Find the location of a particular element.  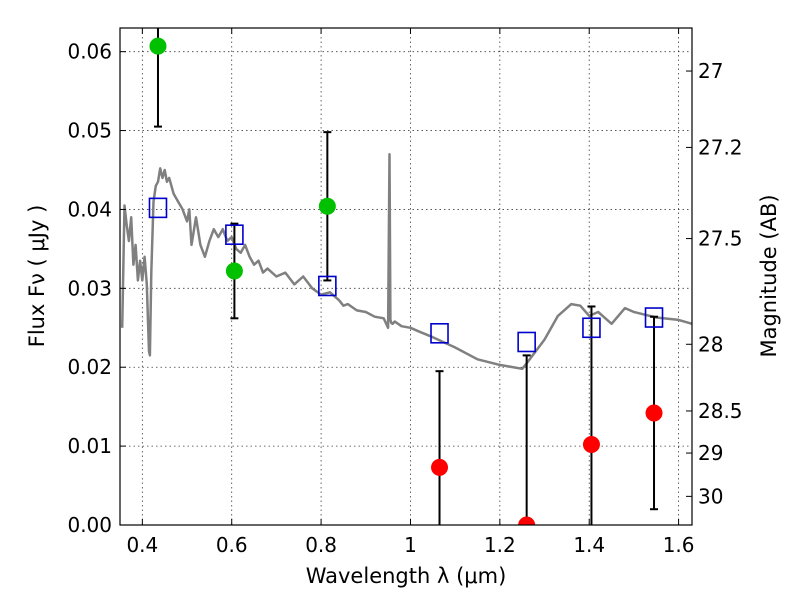

y2-tick-label: 28.5 is located at coordinates (720, 411).